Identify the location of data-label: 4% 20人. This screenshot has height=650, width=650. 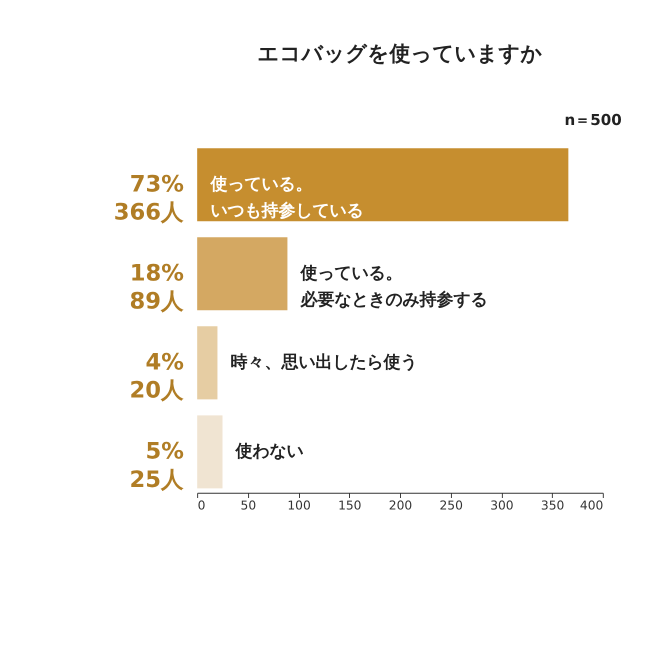
(157, 376).